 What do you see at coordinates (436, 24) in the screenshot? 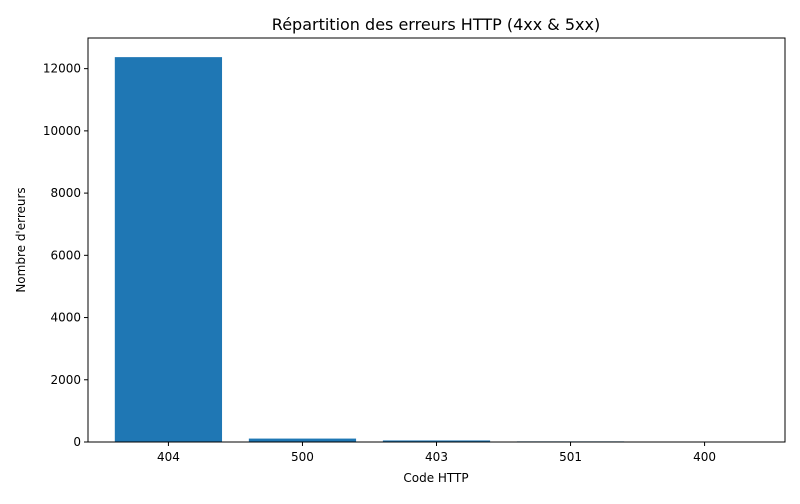
I see `chart-title: Répartition des erreurs HTTP (4xx & 5xx)` at bounding box center [436, 24].